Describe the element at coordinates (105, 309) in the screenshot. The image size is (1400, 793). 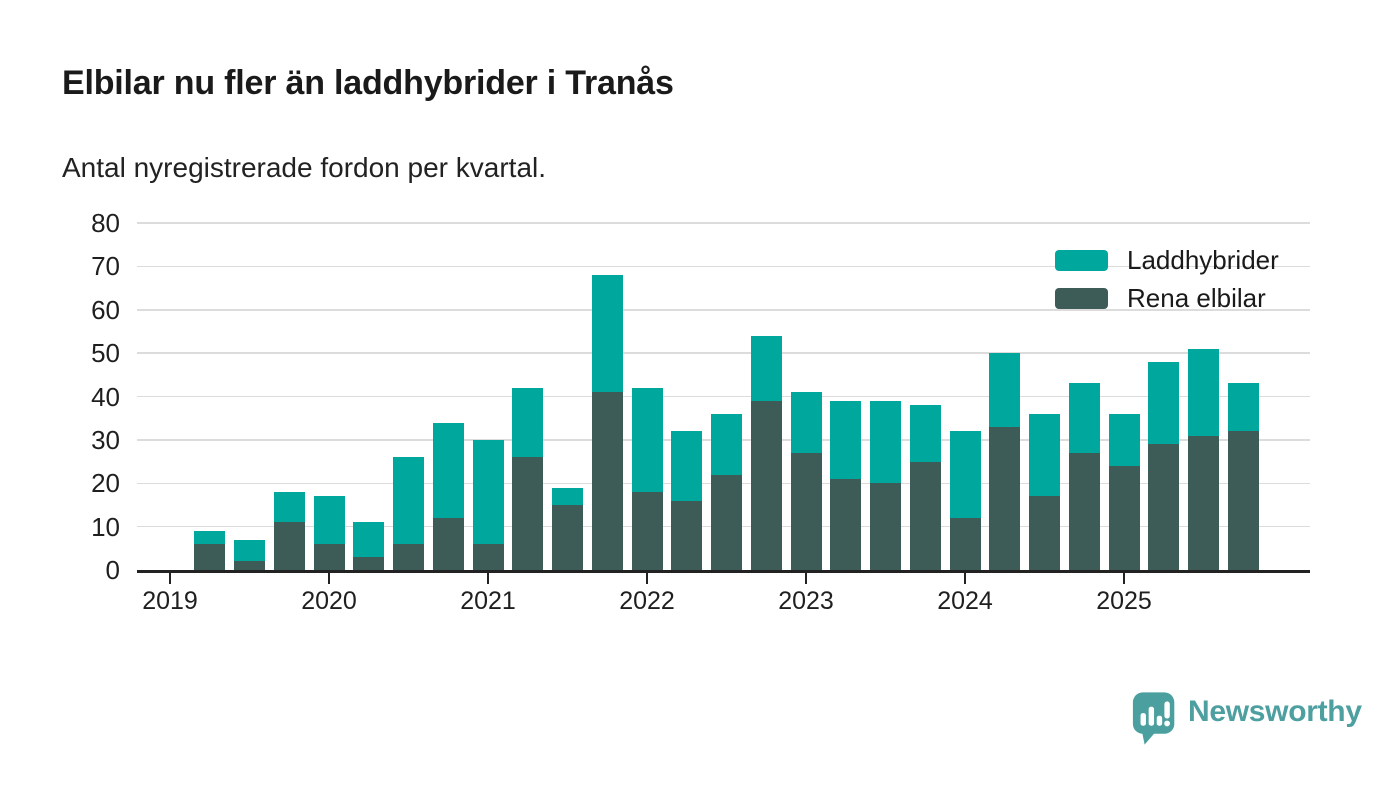
I see `y-tick-label: 60` at that location.